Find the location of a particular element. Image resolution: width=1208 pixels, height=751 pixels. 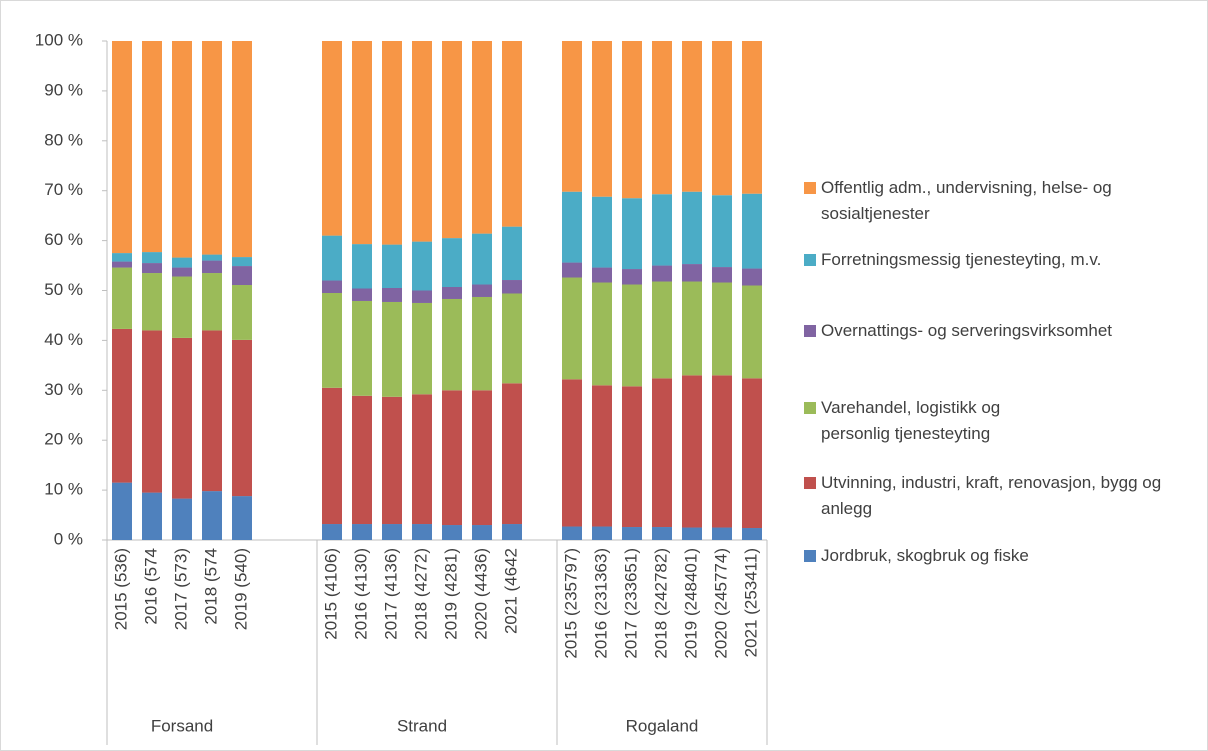

x-tick-label: 2015 (235797) is located at coordinates (570, 603).